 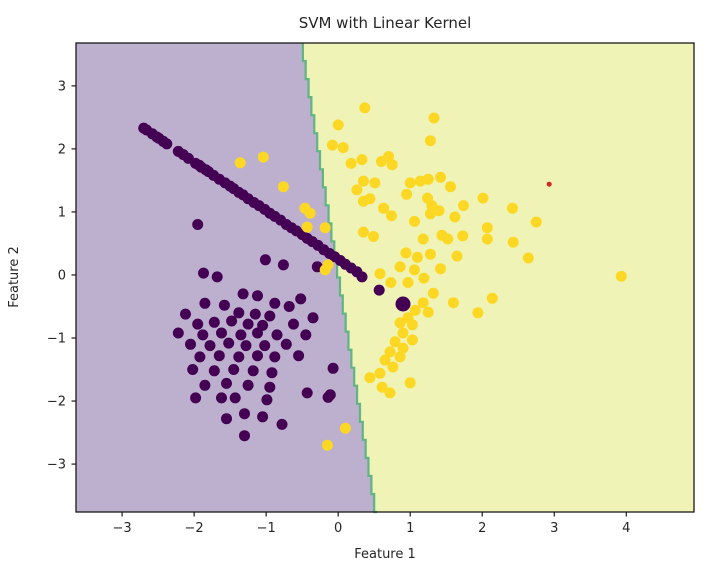 I want to click on y-axis-label: Feature 2, so click(x=14, y=277).